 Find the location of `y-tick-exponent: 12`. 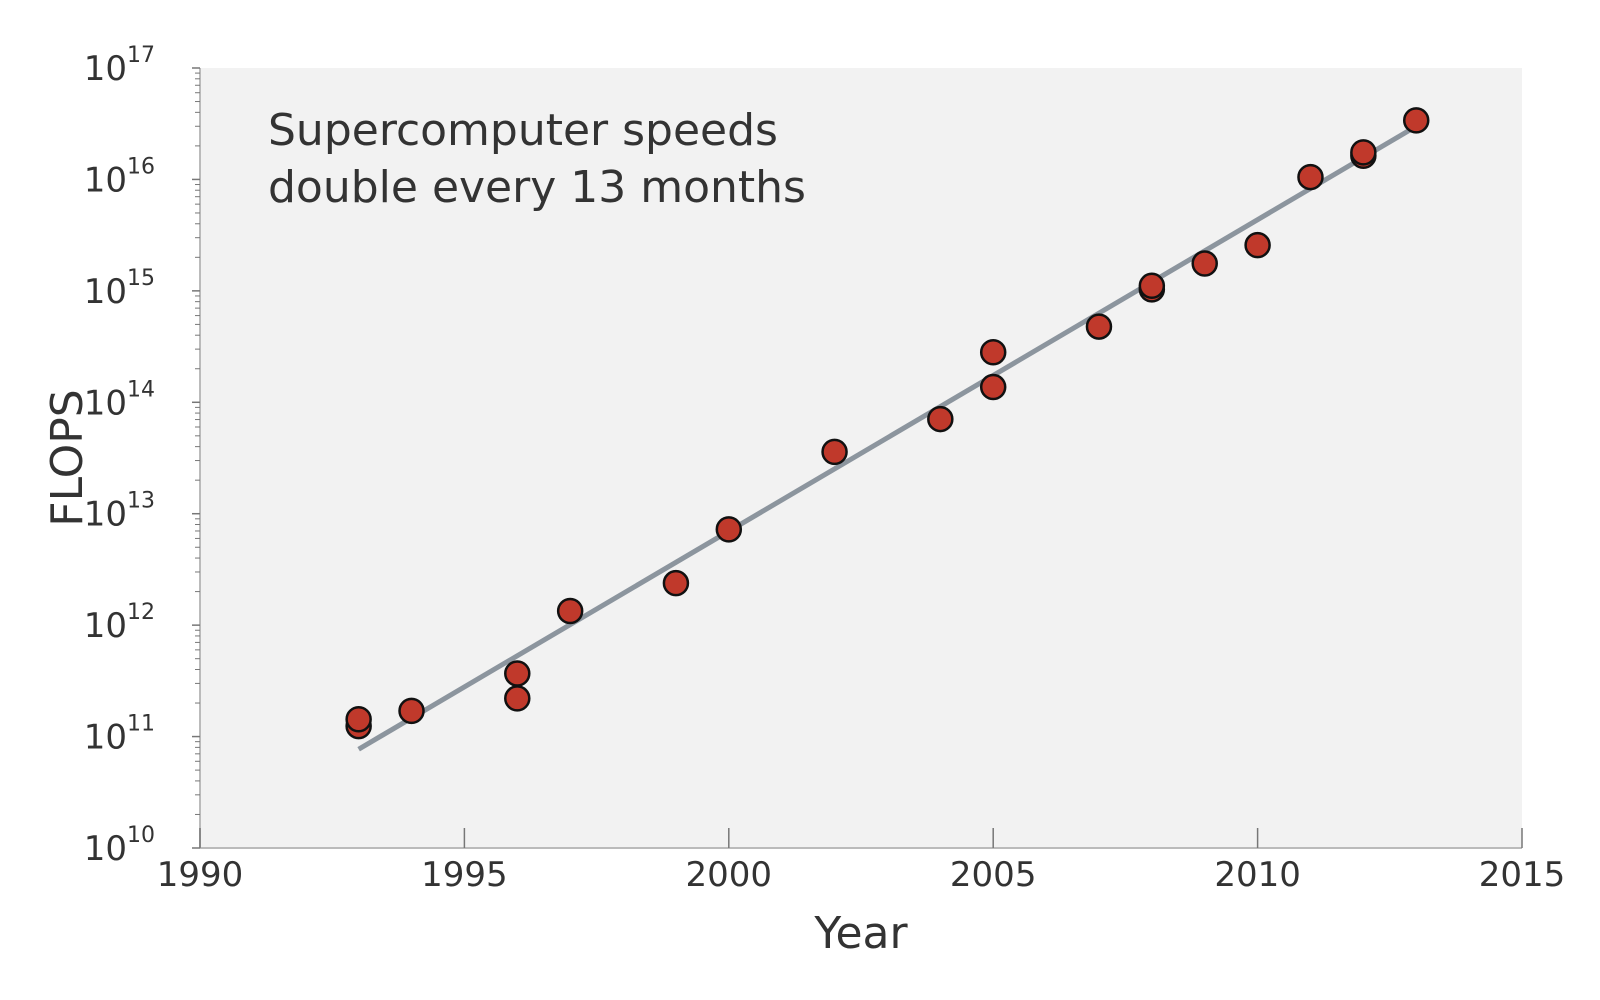

y-tick-exponent: 12 is located at coordinates (141, 612).